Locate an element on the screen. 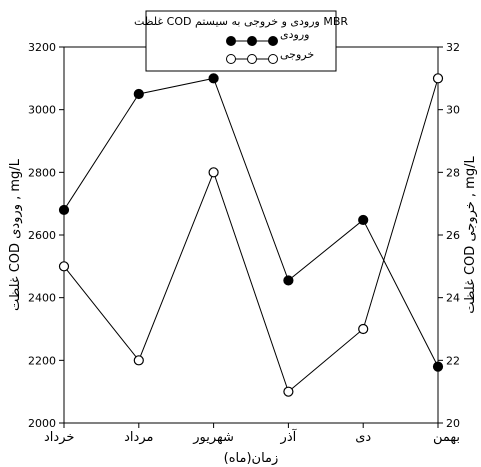 The height and width of the screenshot is (467, 481). x-tick-label: مرداد is located at coordinates (138, 437).